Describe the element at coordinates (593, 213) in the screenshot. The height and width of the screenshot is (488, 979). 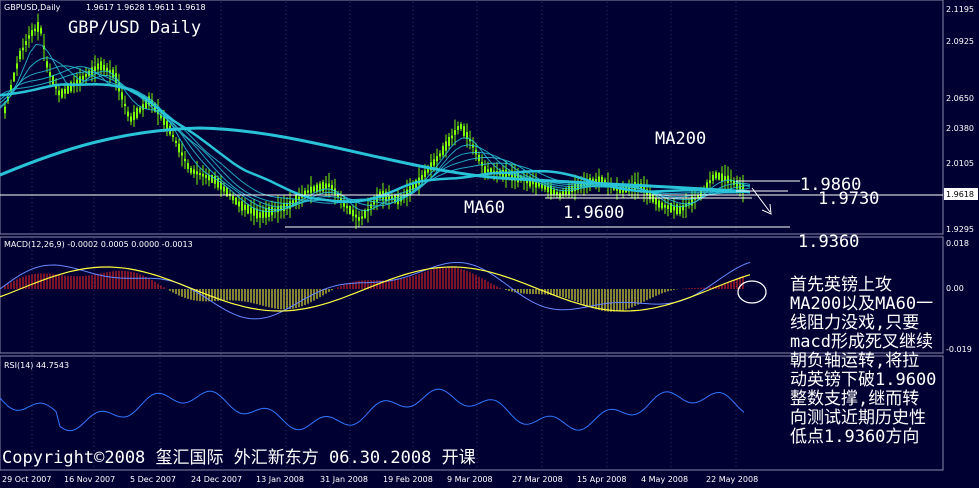
I see `level-1960-label: 1.9600` at that location.